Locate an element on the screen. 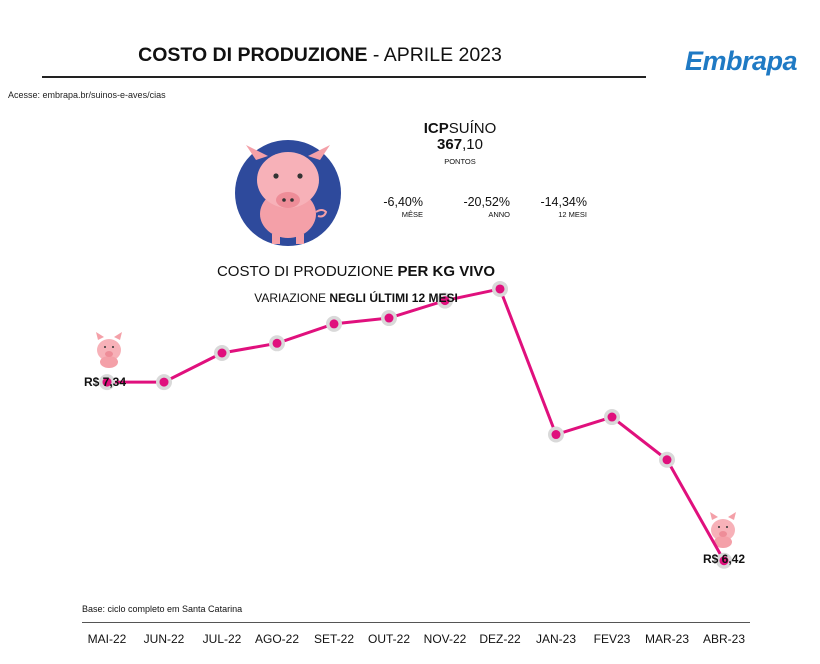  variation-12-months: -14,34% 12 MESI is located at coordinates (556, 207).